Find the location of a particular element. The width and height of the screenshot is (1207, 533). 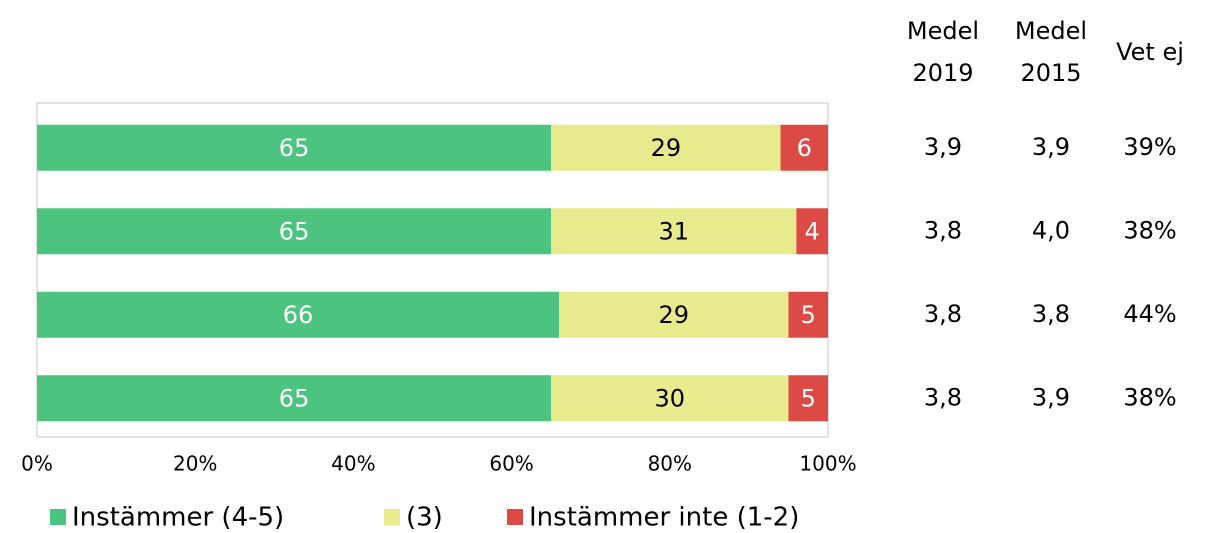

x-tick-label: 80% is located at coordinates (670, 464).